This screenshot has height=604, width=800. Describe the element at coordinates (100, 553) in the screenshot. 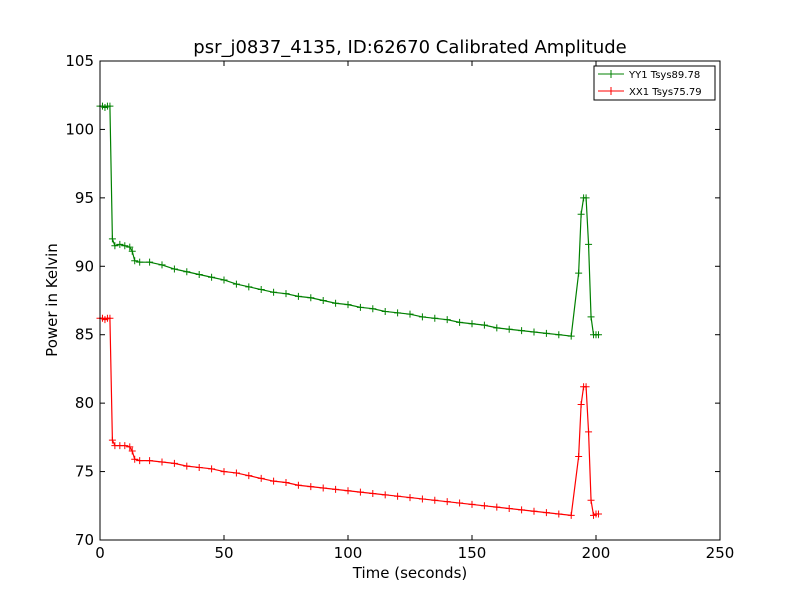

I see `x-tick-label: 0` at that location.